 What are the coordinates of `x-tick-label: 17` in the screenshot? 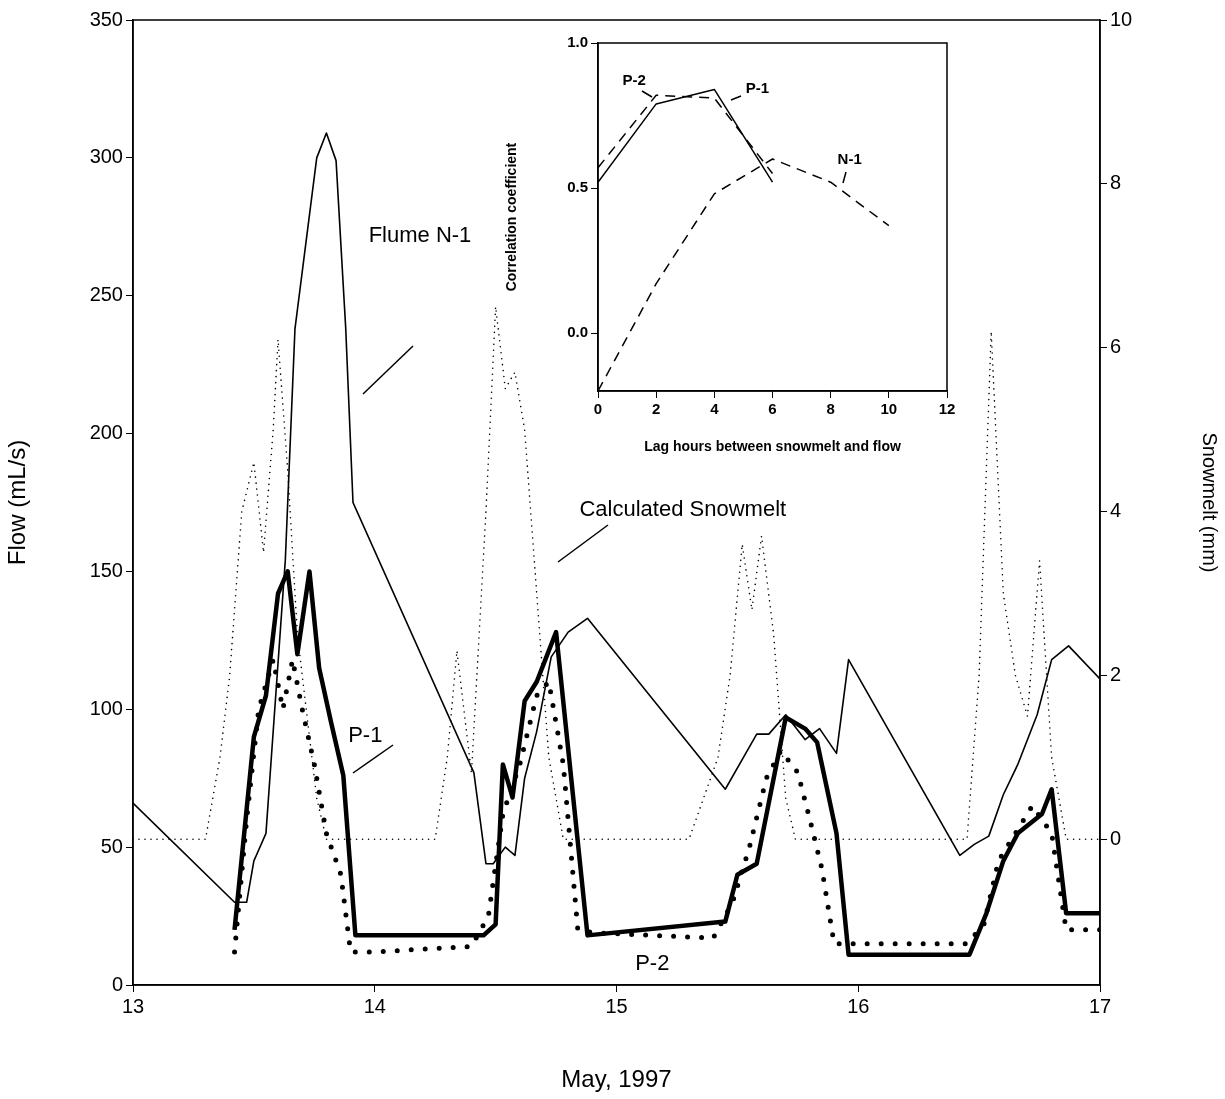 It's located at (1100, 1005).